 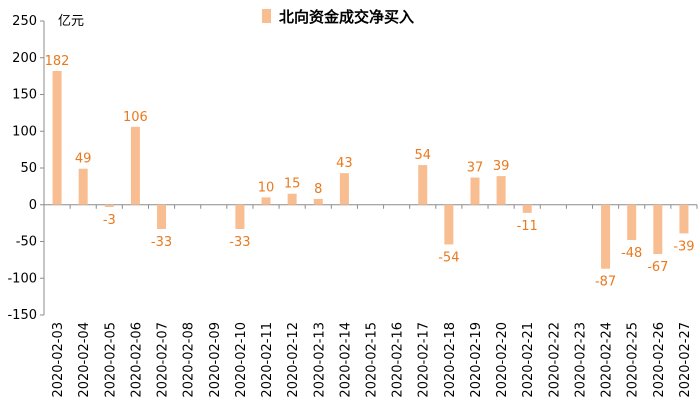 I want to click on x-tick-label: 2020-02-10, so click(x=241, y=360).